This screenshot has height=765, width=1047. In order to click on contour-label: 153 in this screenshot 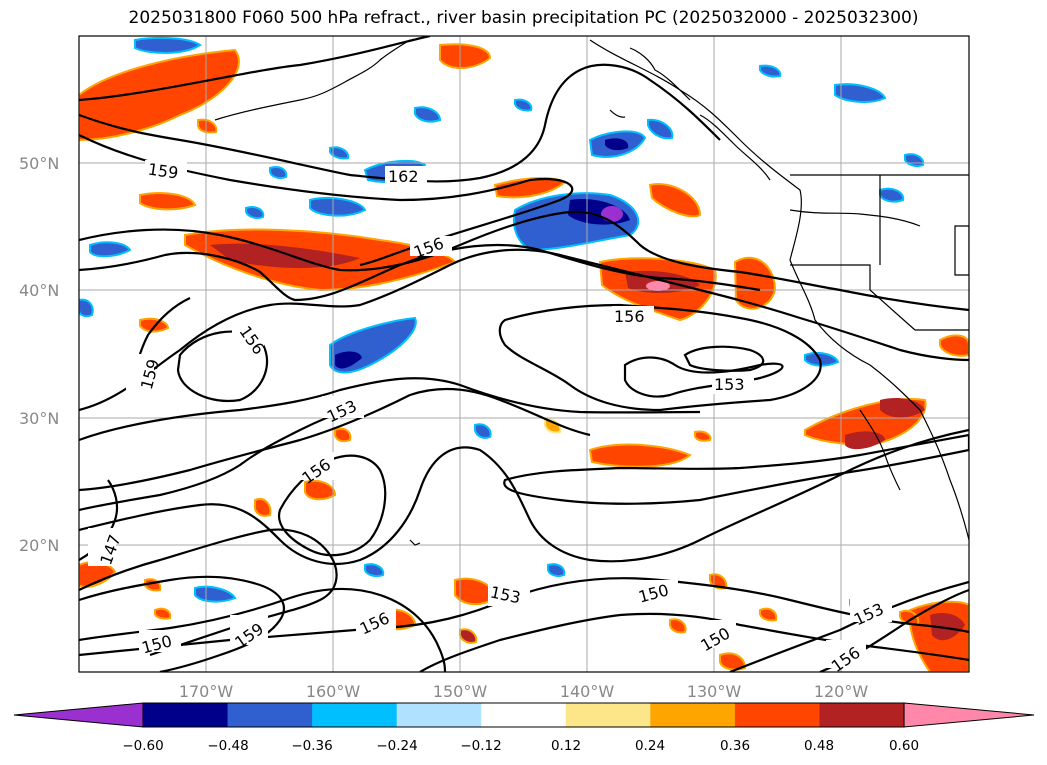, I will do `click(729, 384)`.